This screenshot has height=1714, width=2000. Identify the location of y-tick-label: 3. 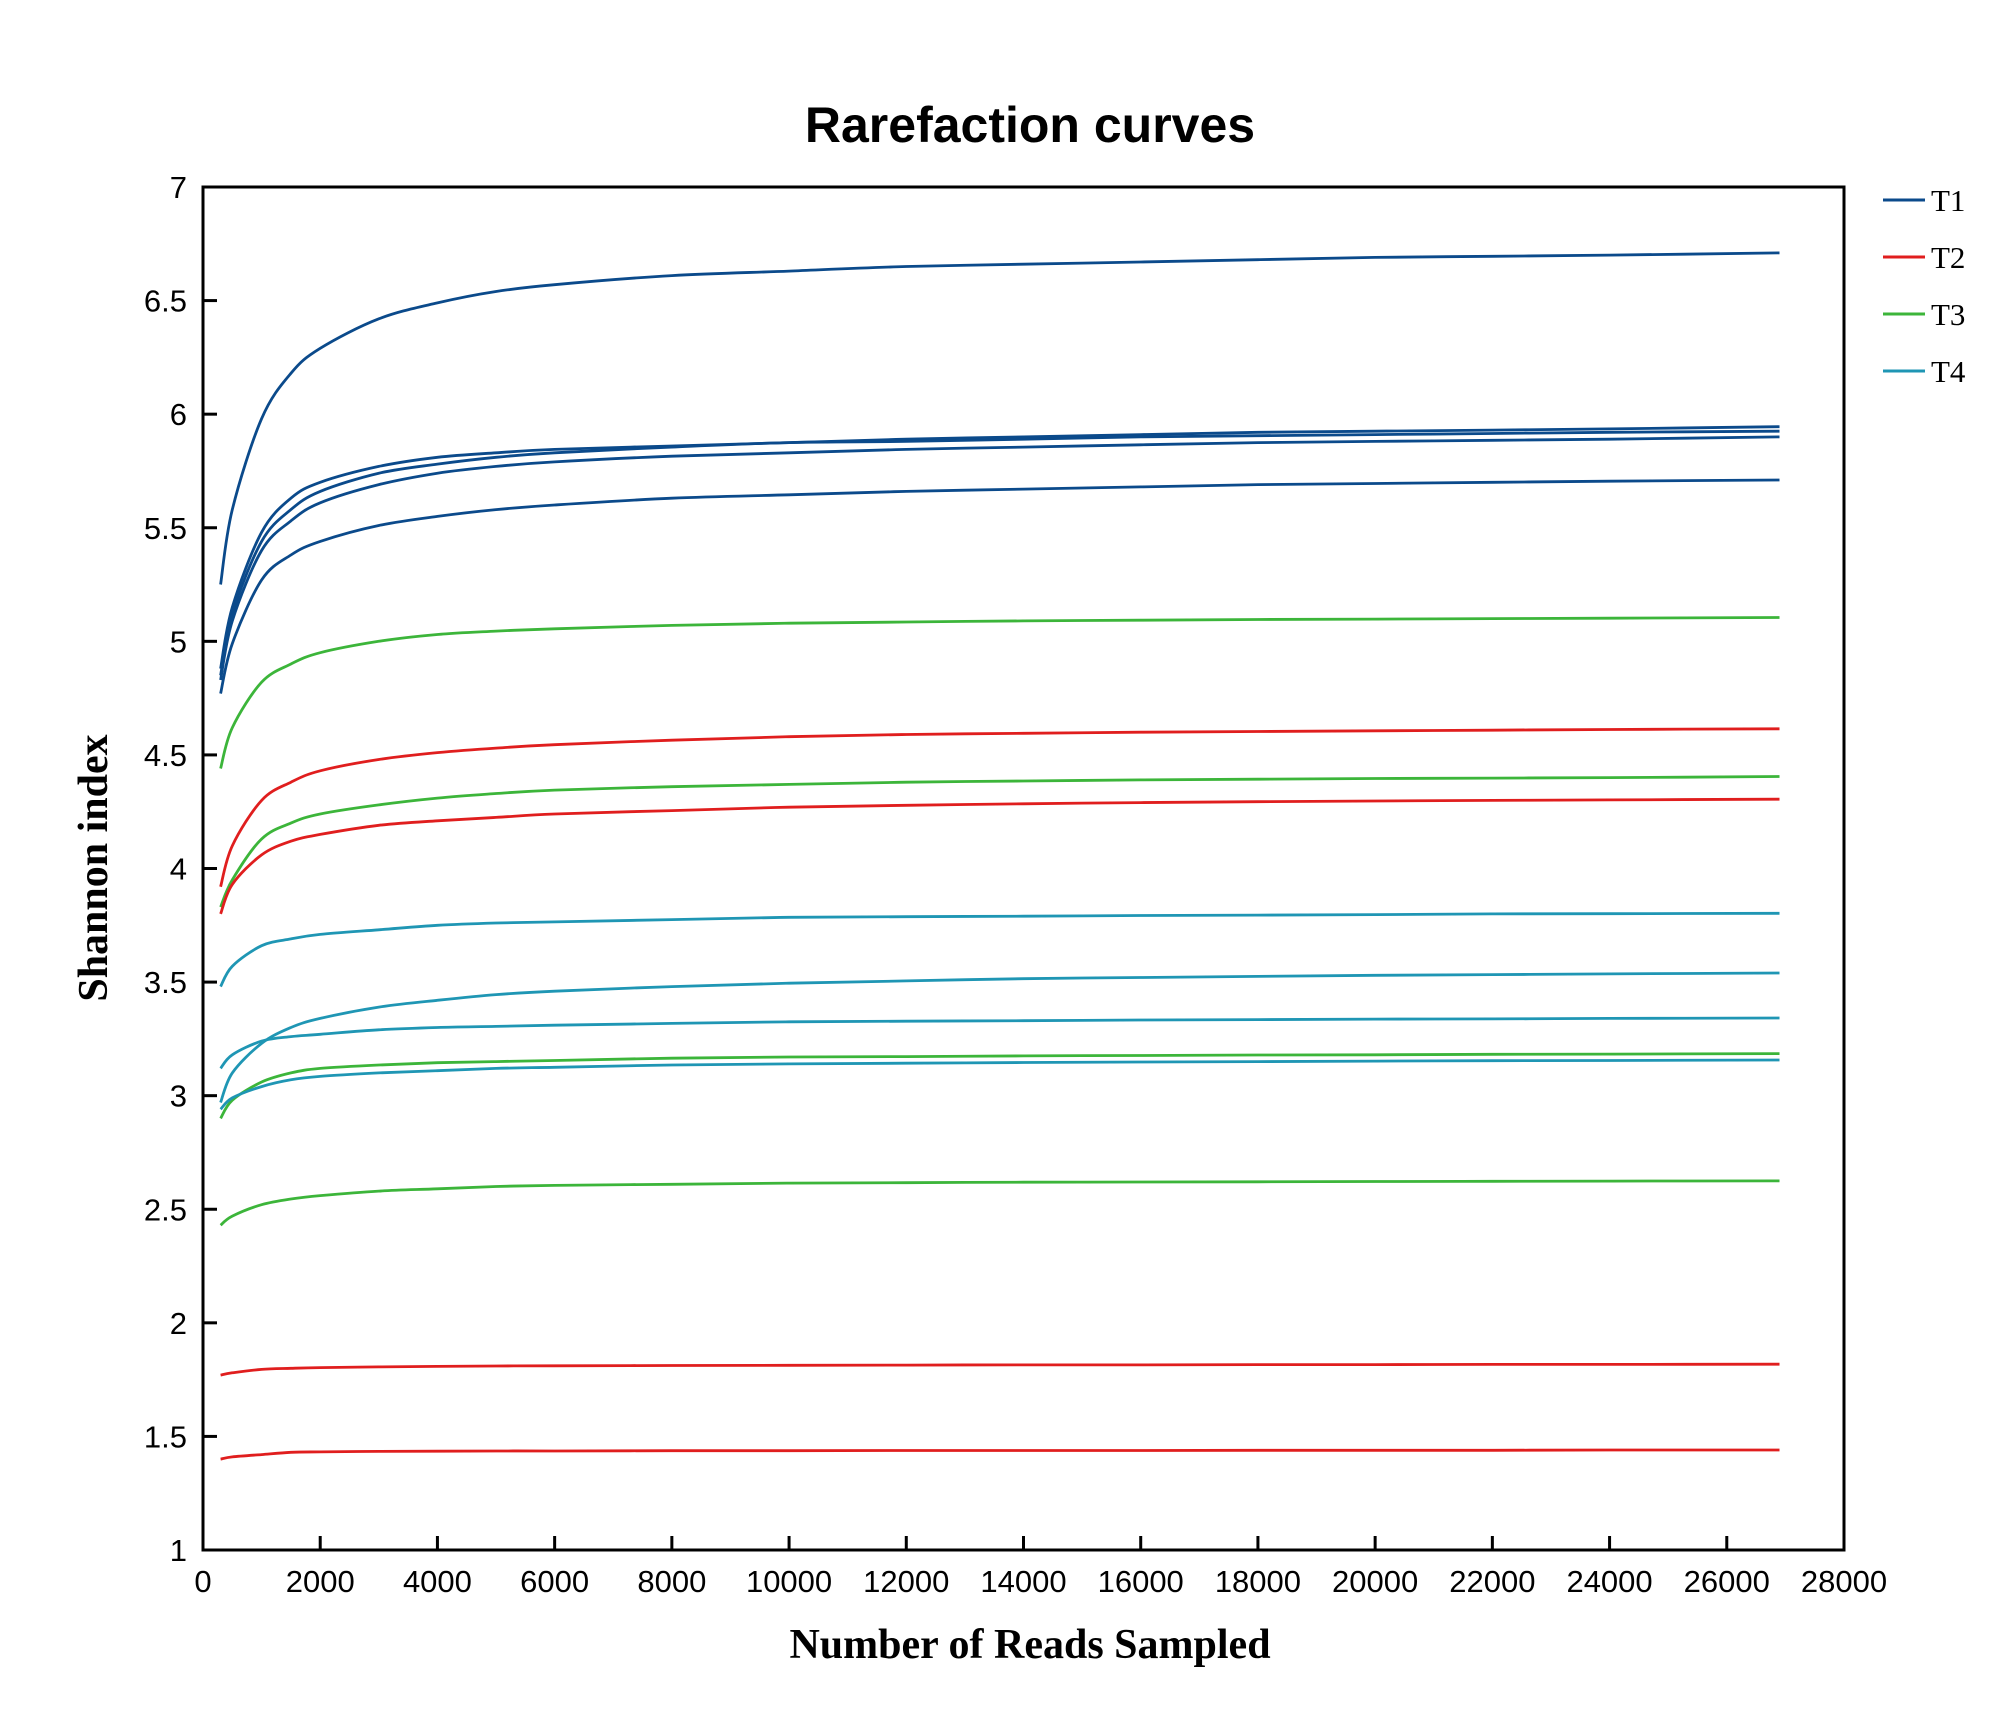
(178, 1096).